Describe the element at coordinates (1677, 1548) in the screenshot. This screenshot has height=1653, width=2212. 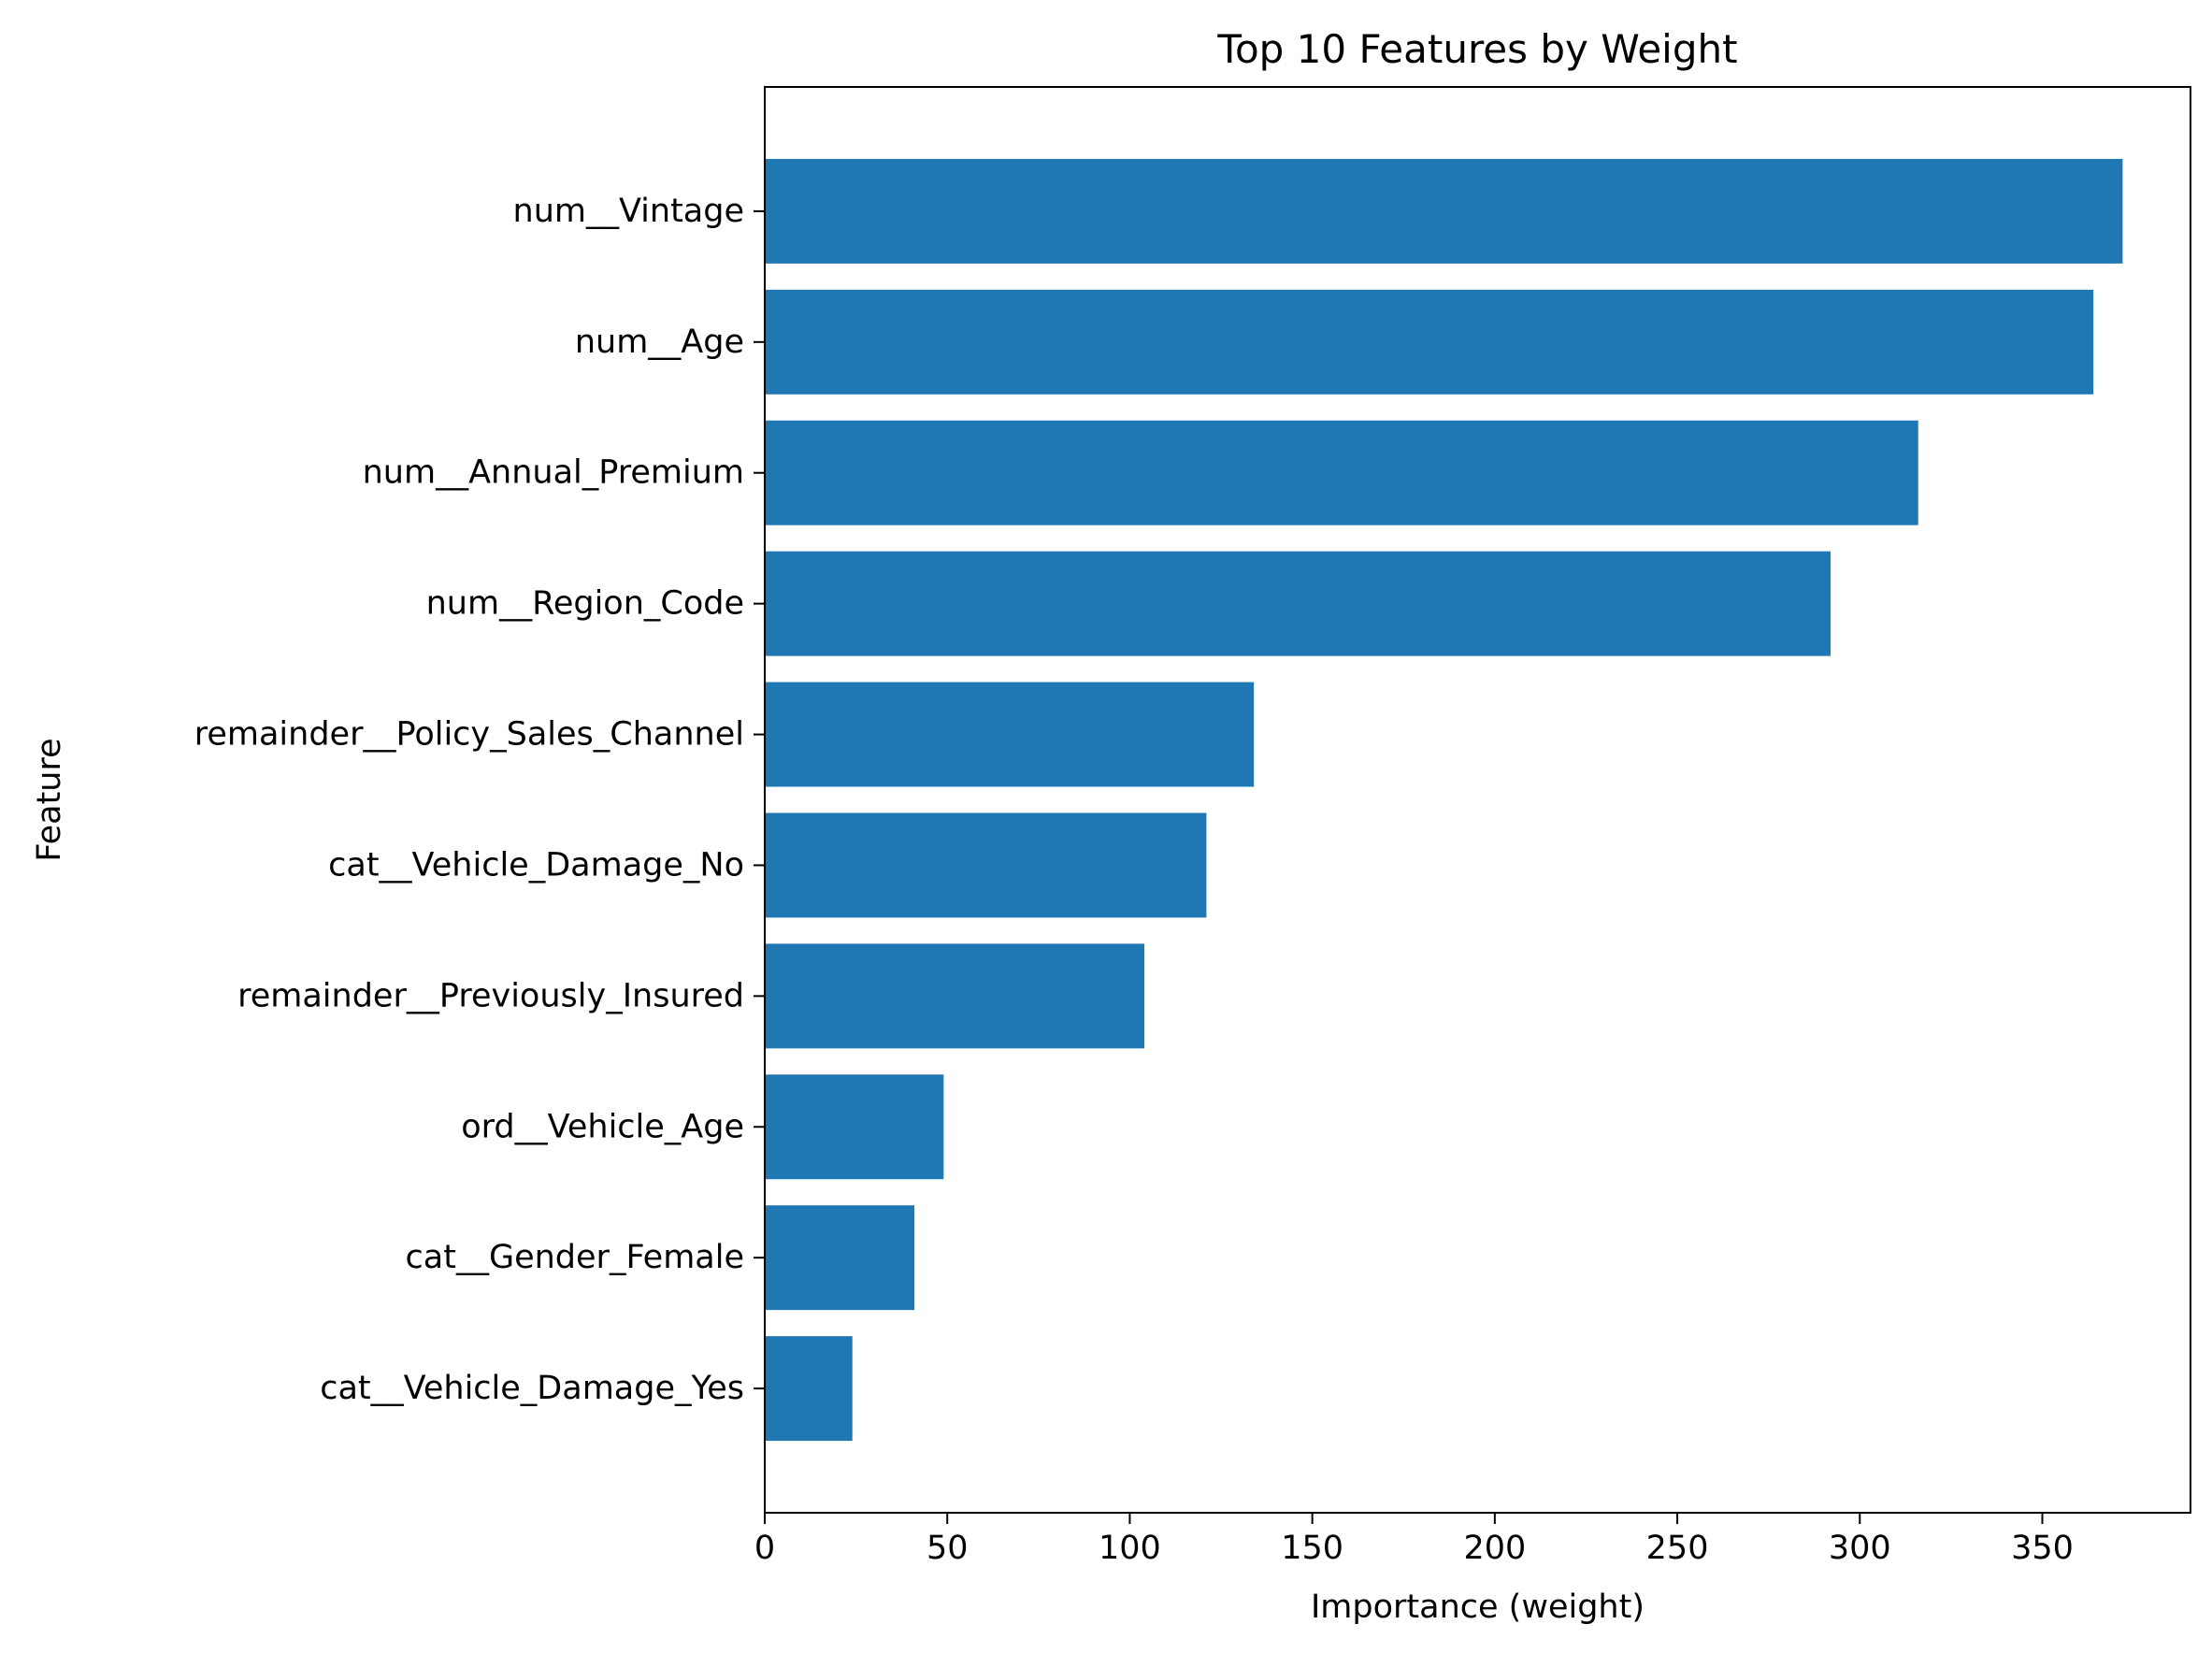
I see `x-tick-label: 250` at that location.